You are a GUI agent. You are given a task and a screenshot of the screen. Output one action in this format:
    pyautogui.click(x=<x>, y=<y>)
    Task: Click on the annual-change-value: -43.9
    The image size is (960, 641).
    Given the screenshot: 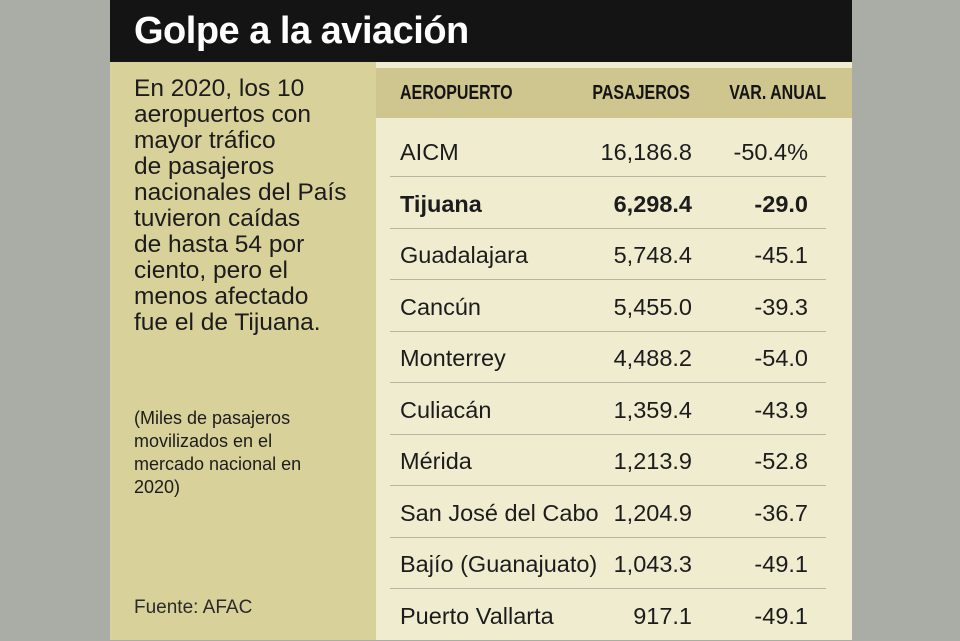 What is the action you would take?
    pyautogui.click(x=781, y=409)
    